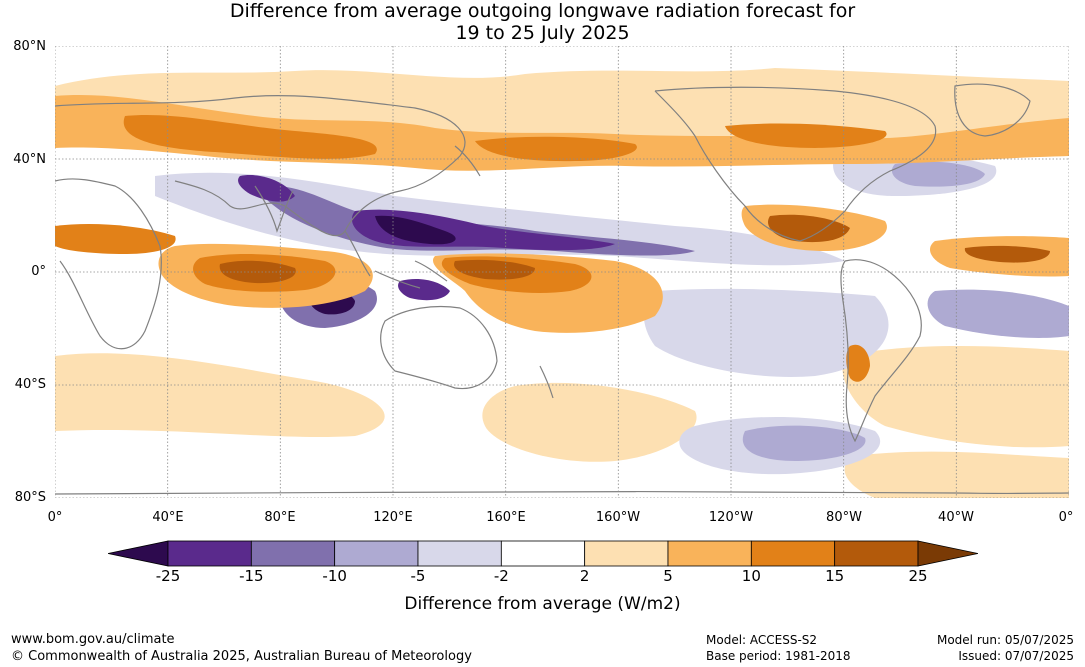 The height and width of the screenshot is (667, 1085). Describe the element at coordinates (778, 656) in the screenshot. I see `footer-base-period: Base period: 1981-2018` at that location.